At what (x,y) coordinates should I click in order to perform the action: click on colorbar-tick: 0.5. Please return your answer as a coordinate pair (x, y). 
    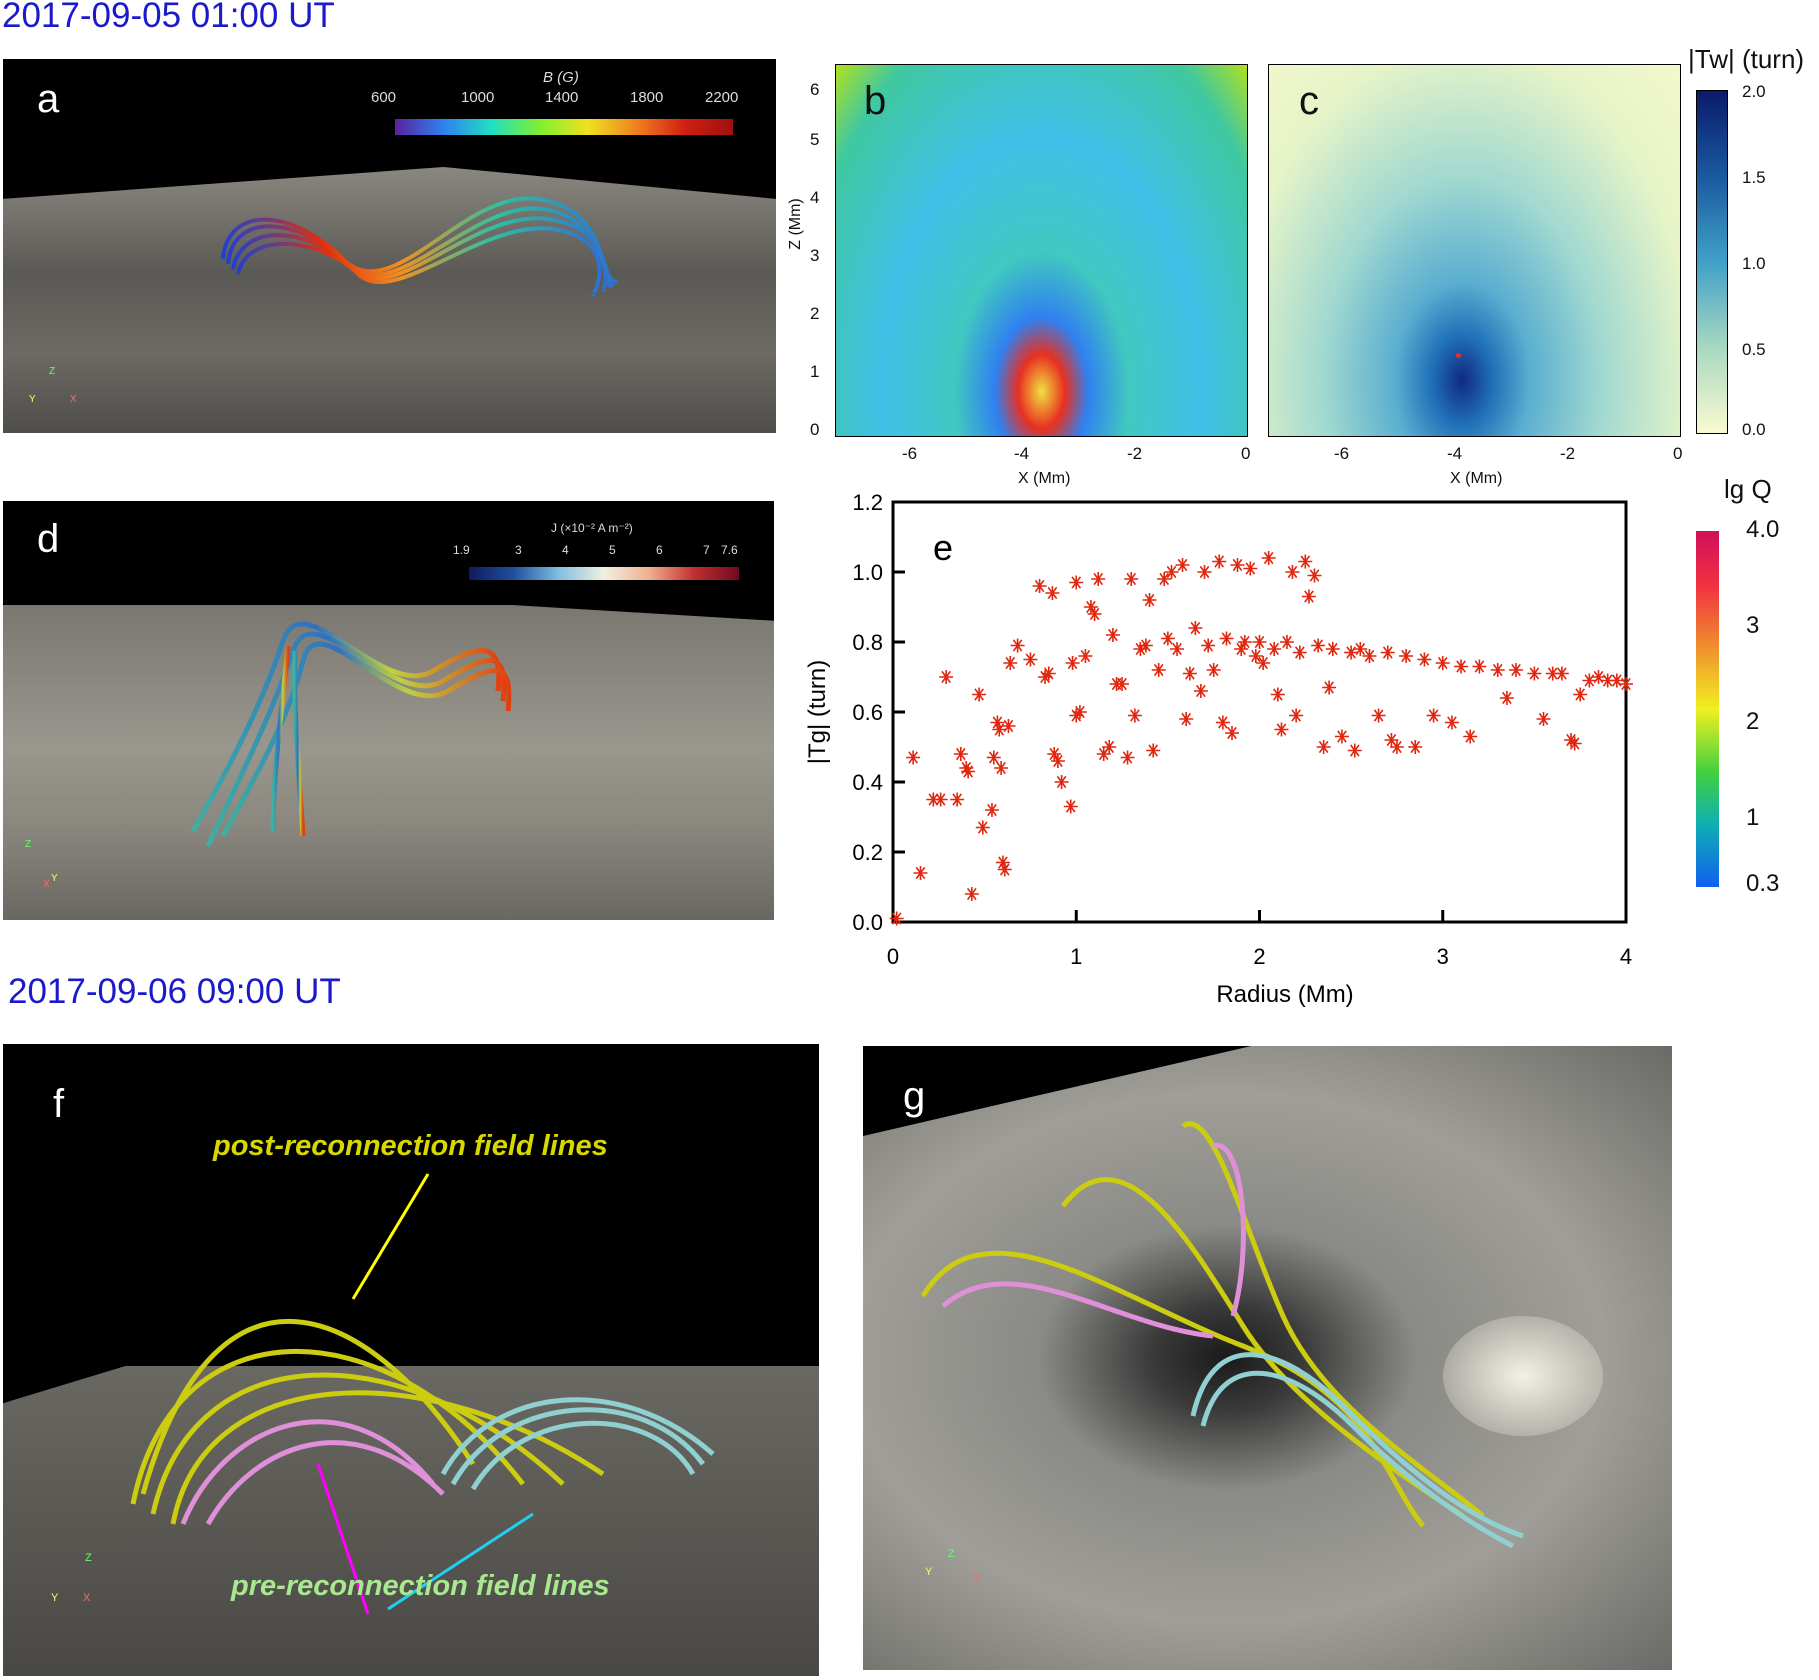
    Looking at the image, I should click on (1754, 349).